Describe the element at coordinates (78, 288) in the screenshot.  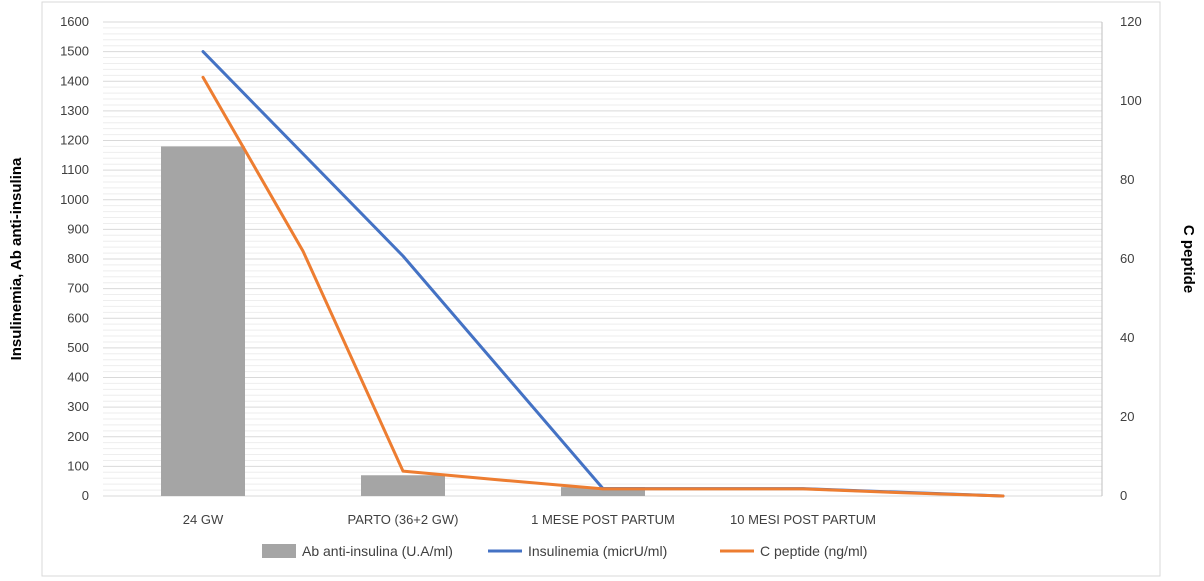
I see `left-tick-label: 700` at that location.